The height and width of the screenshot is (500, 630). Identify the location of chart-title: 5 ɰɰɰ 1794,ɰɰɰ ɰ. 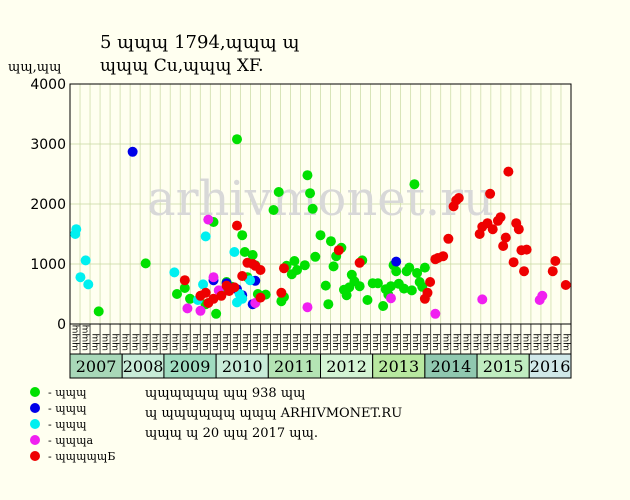
(200, 42).